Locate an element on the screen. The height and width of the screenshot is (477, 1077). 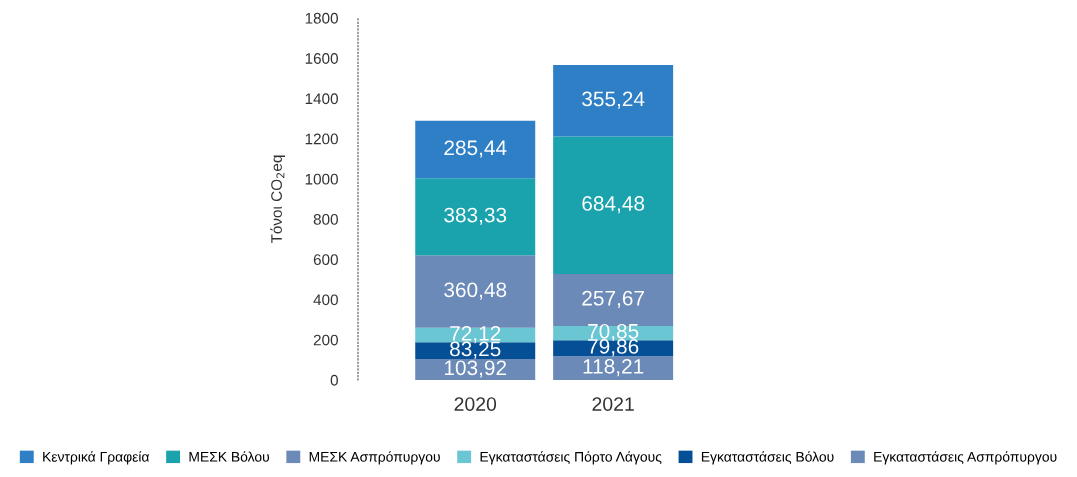
legend-label: ΜΕΣΚ Ασπρόπυργου is located at coordinates (374, 458).